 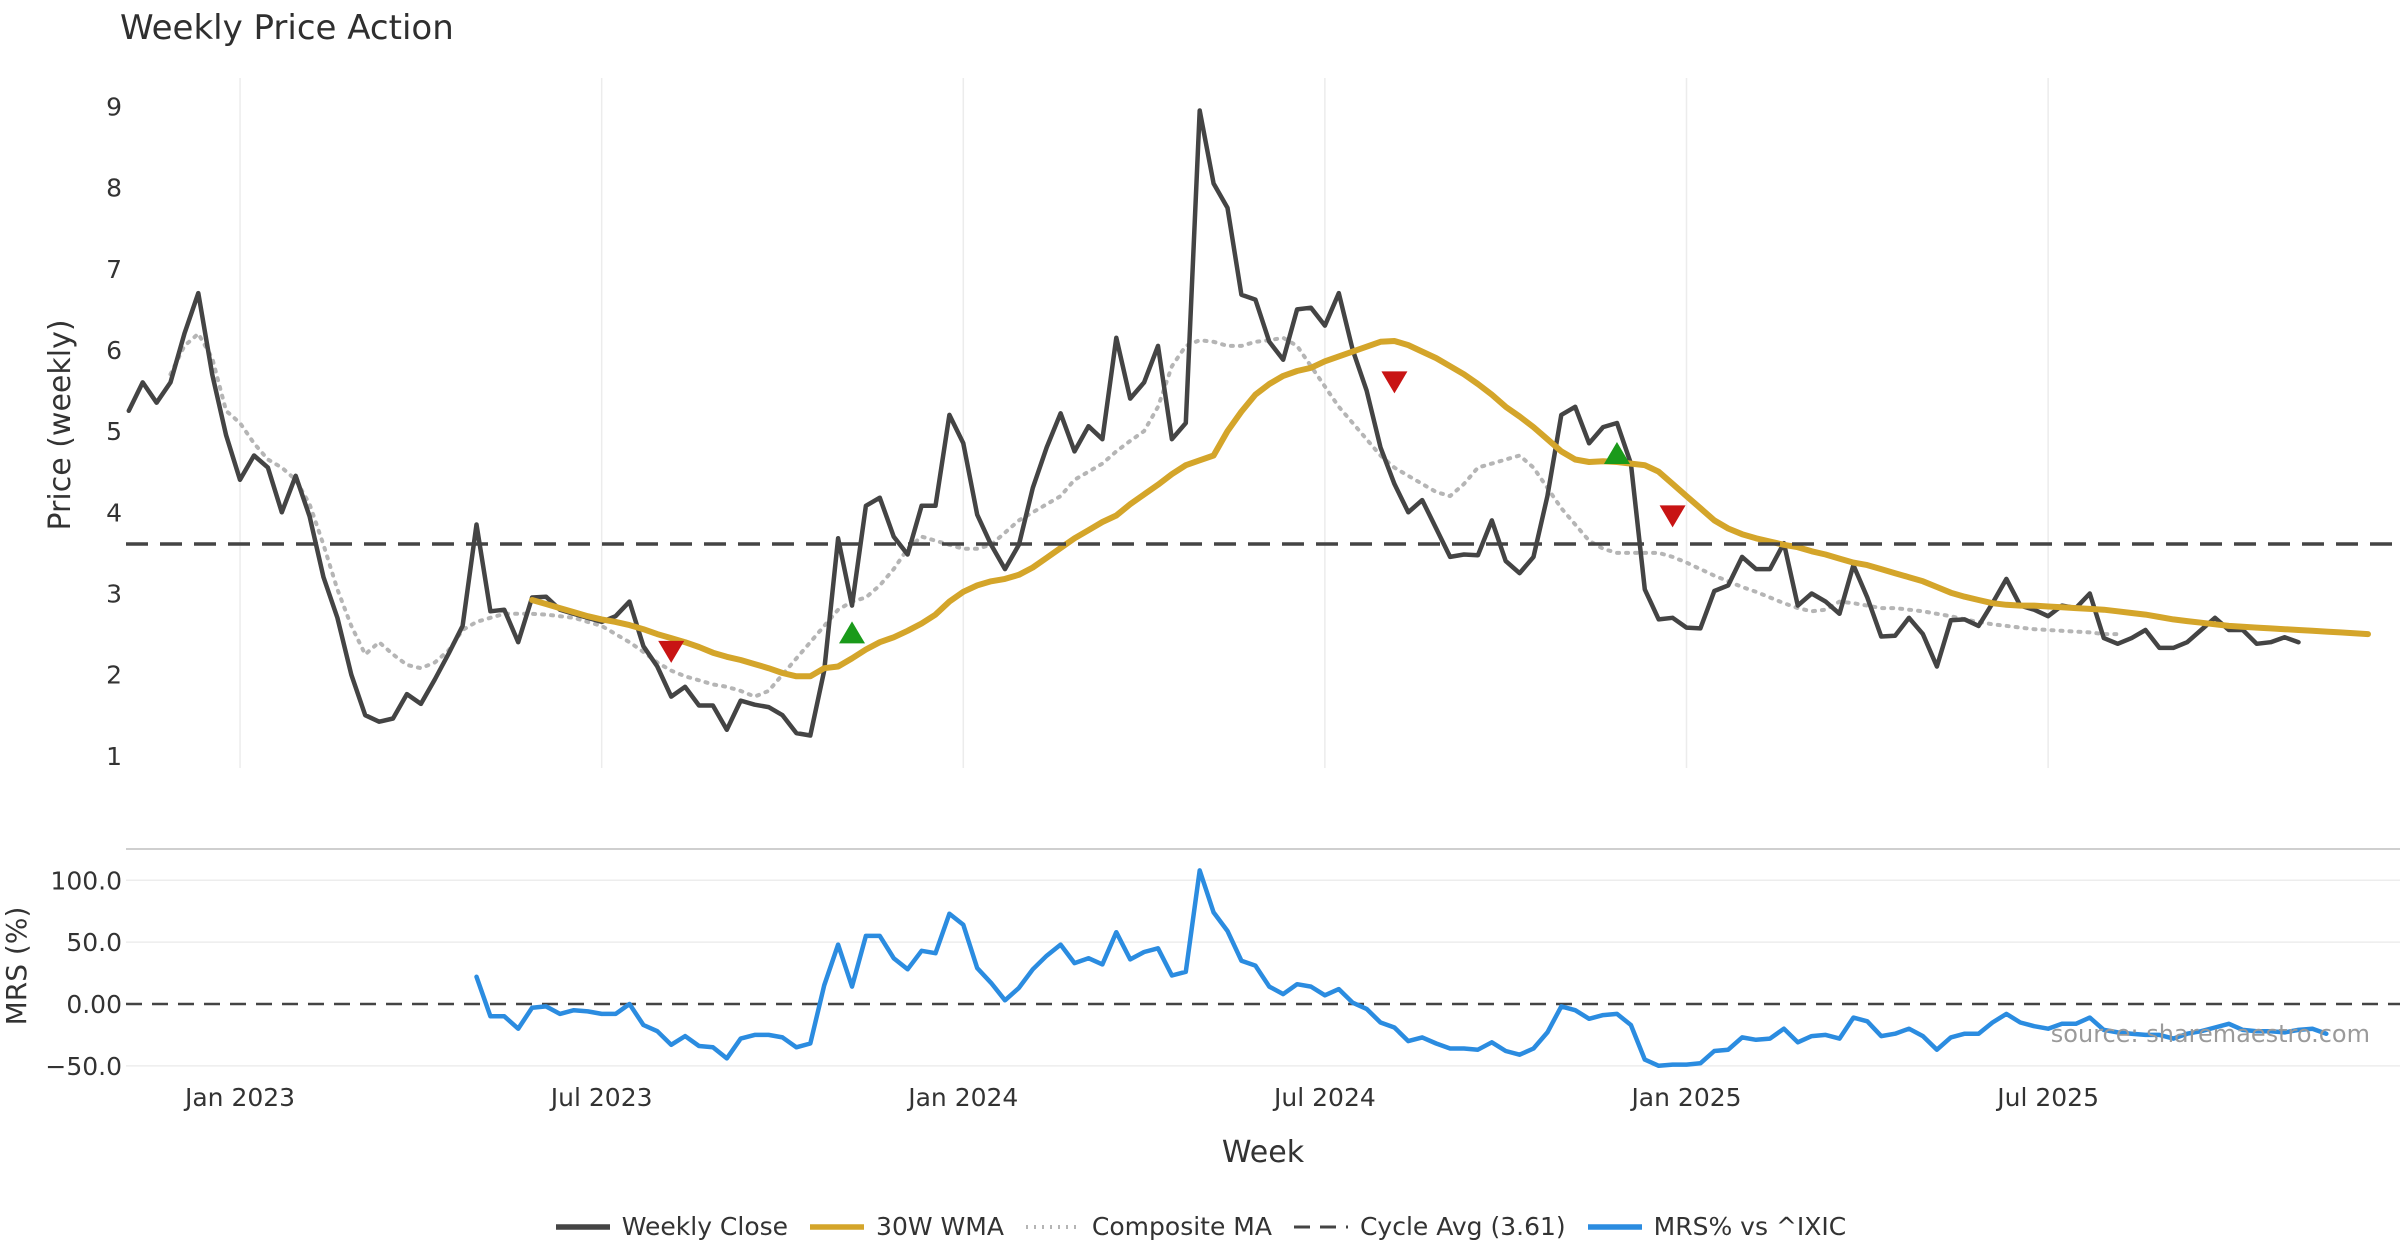 I want to click on x-tick-label: Jan 2024, so click(x=962, y=1097).